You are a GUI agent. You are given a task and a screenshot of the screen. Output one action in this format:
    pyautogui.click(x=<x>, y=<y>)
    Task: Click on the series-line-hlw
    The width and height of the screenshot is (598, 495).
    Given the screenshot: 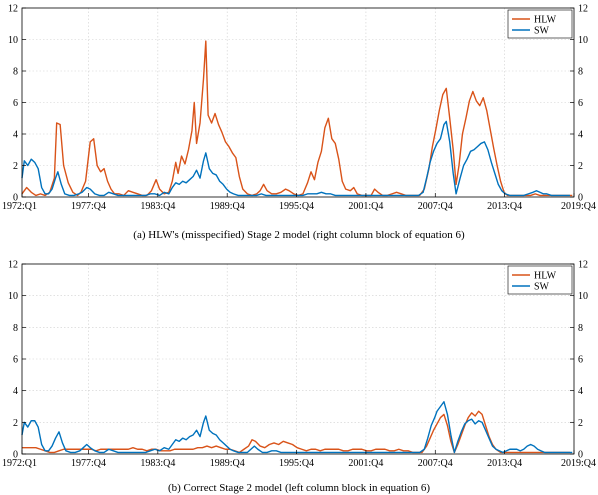 What is the action you would take?
    pyautogui.click(x=296, y=432)
    